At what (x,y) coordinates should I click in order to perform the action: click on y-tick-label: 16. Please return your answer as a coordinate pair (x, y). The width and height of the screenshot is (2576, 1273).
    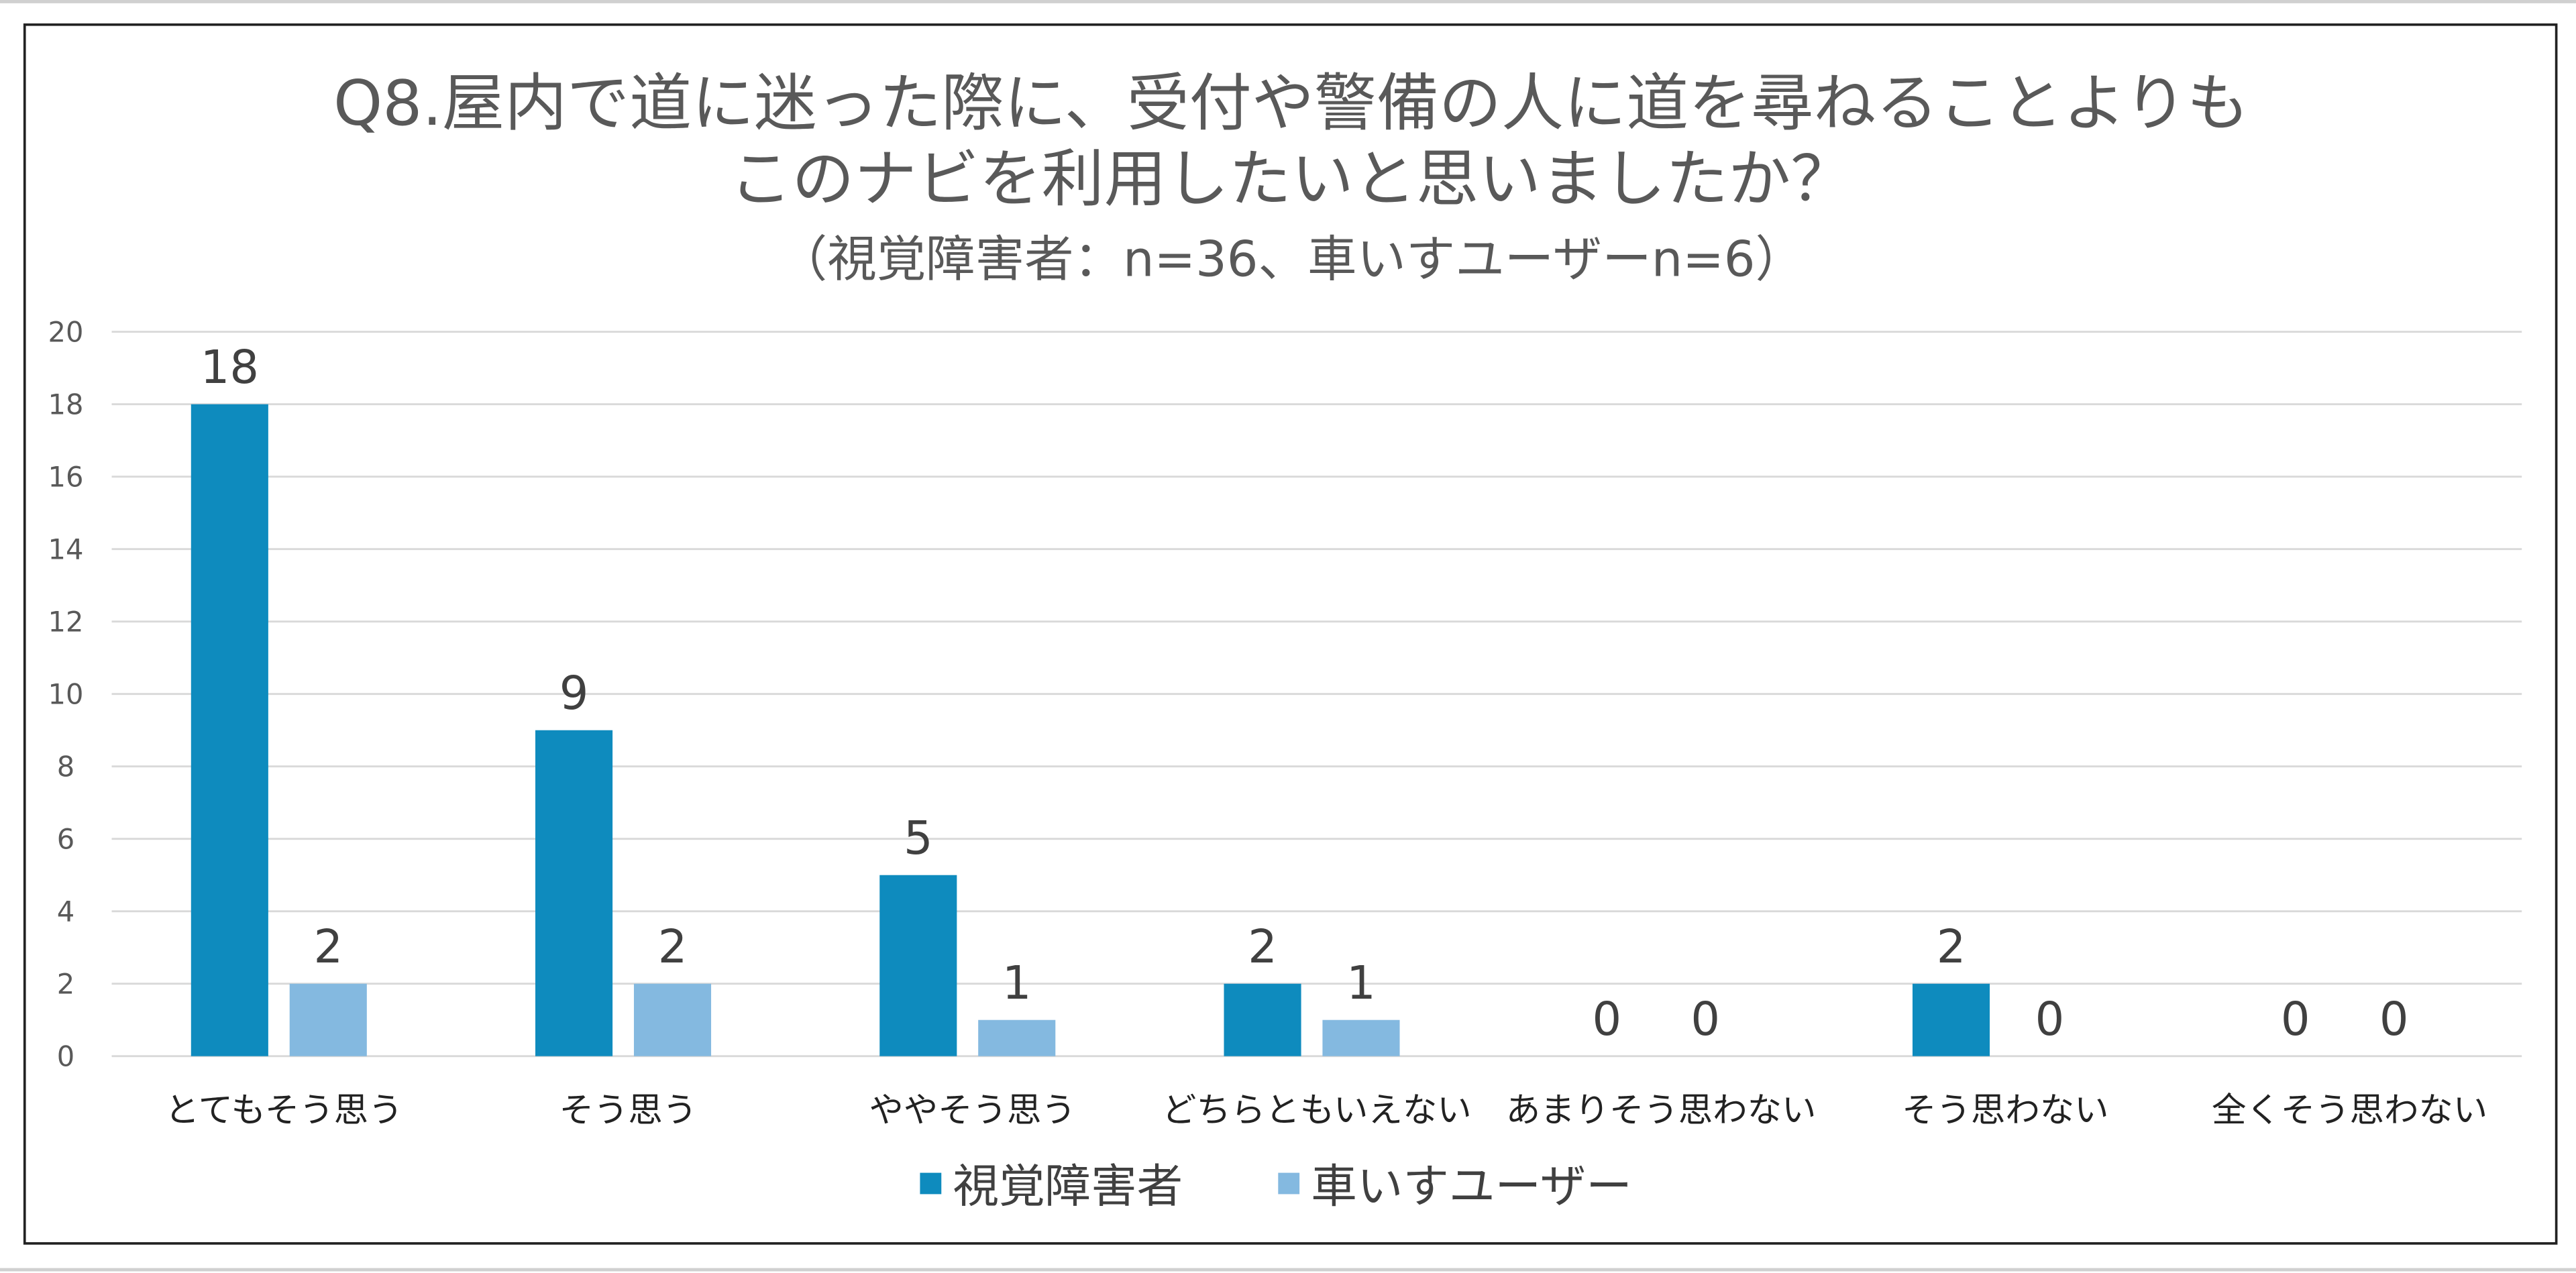
    Looking at the image, I should click on (65, 476).